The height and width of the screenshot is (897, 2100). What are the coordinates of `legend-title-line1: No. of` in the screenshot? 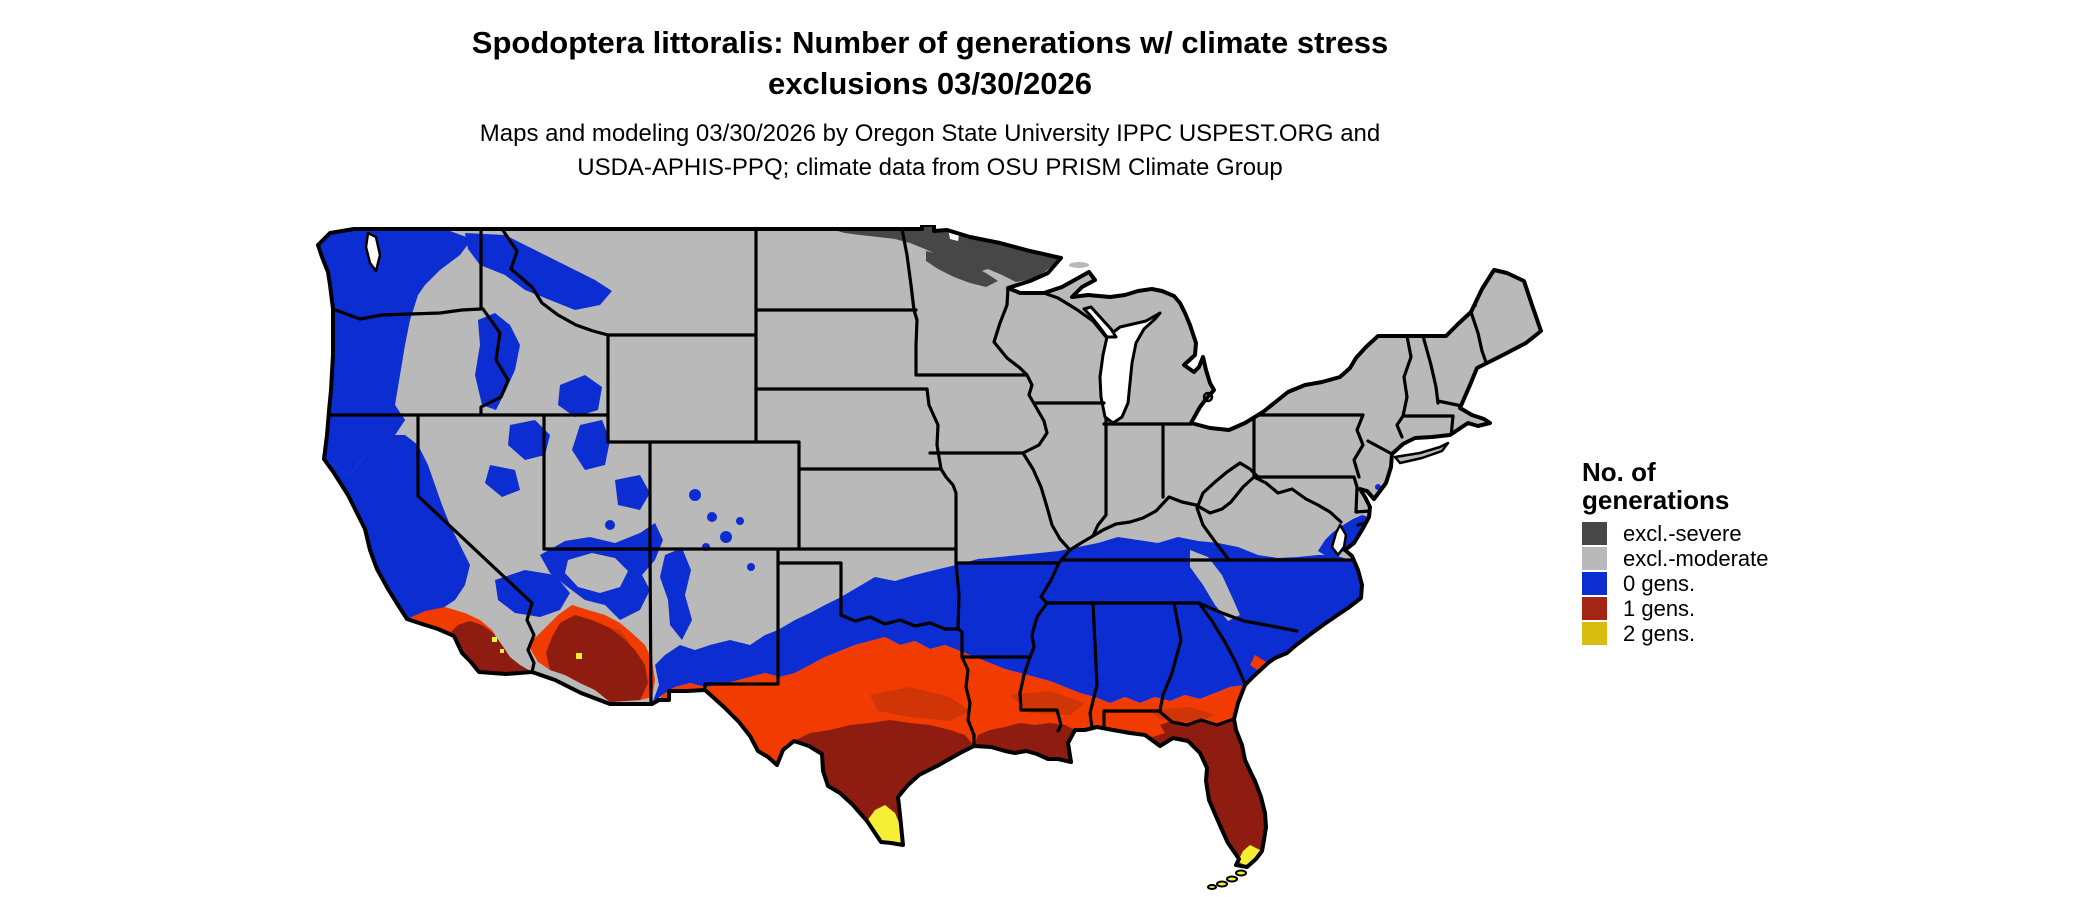 It's located at (1619, 472).